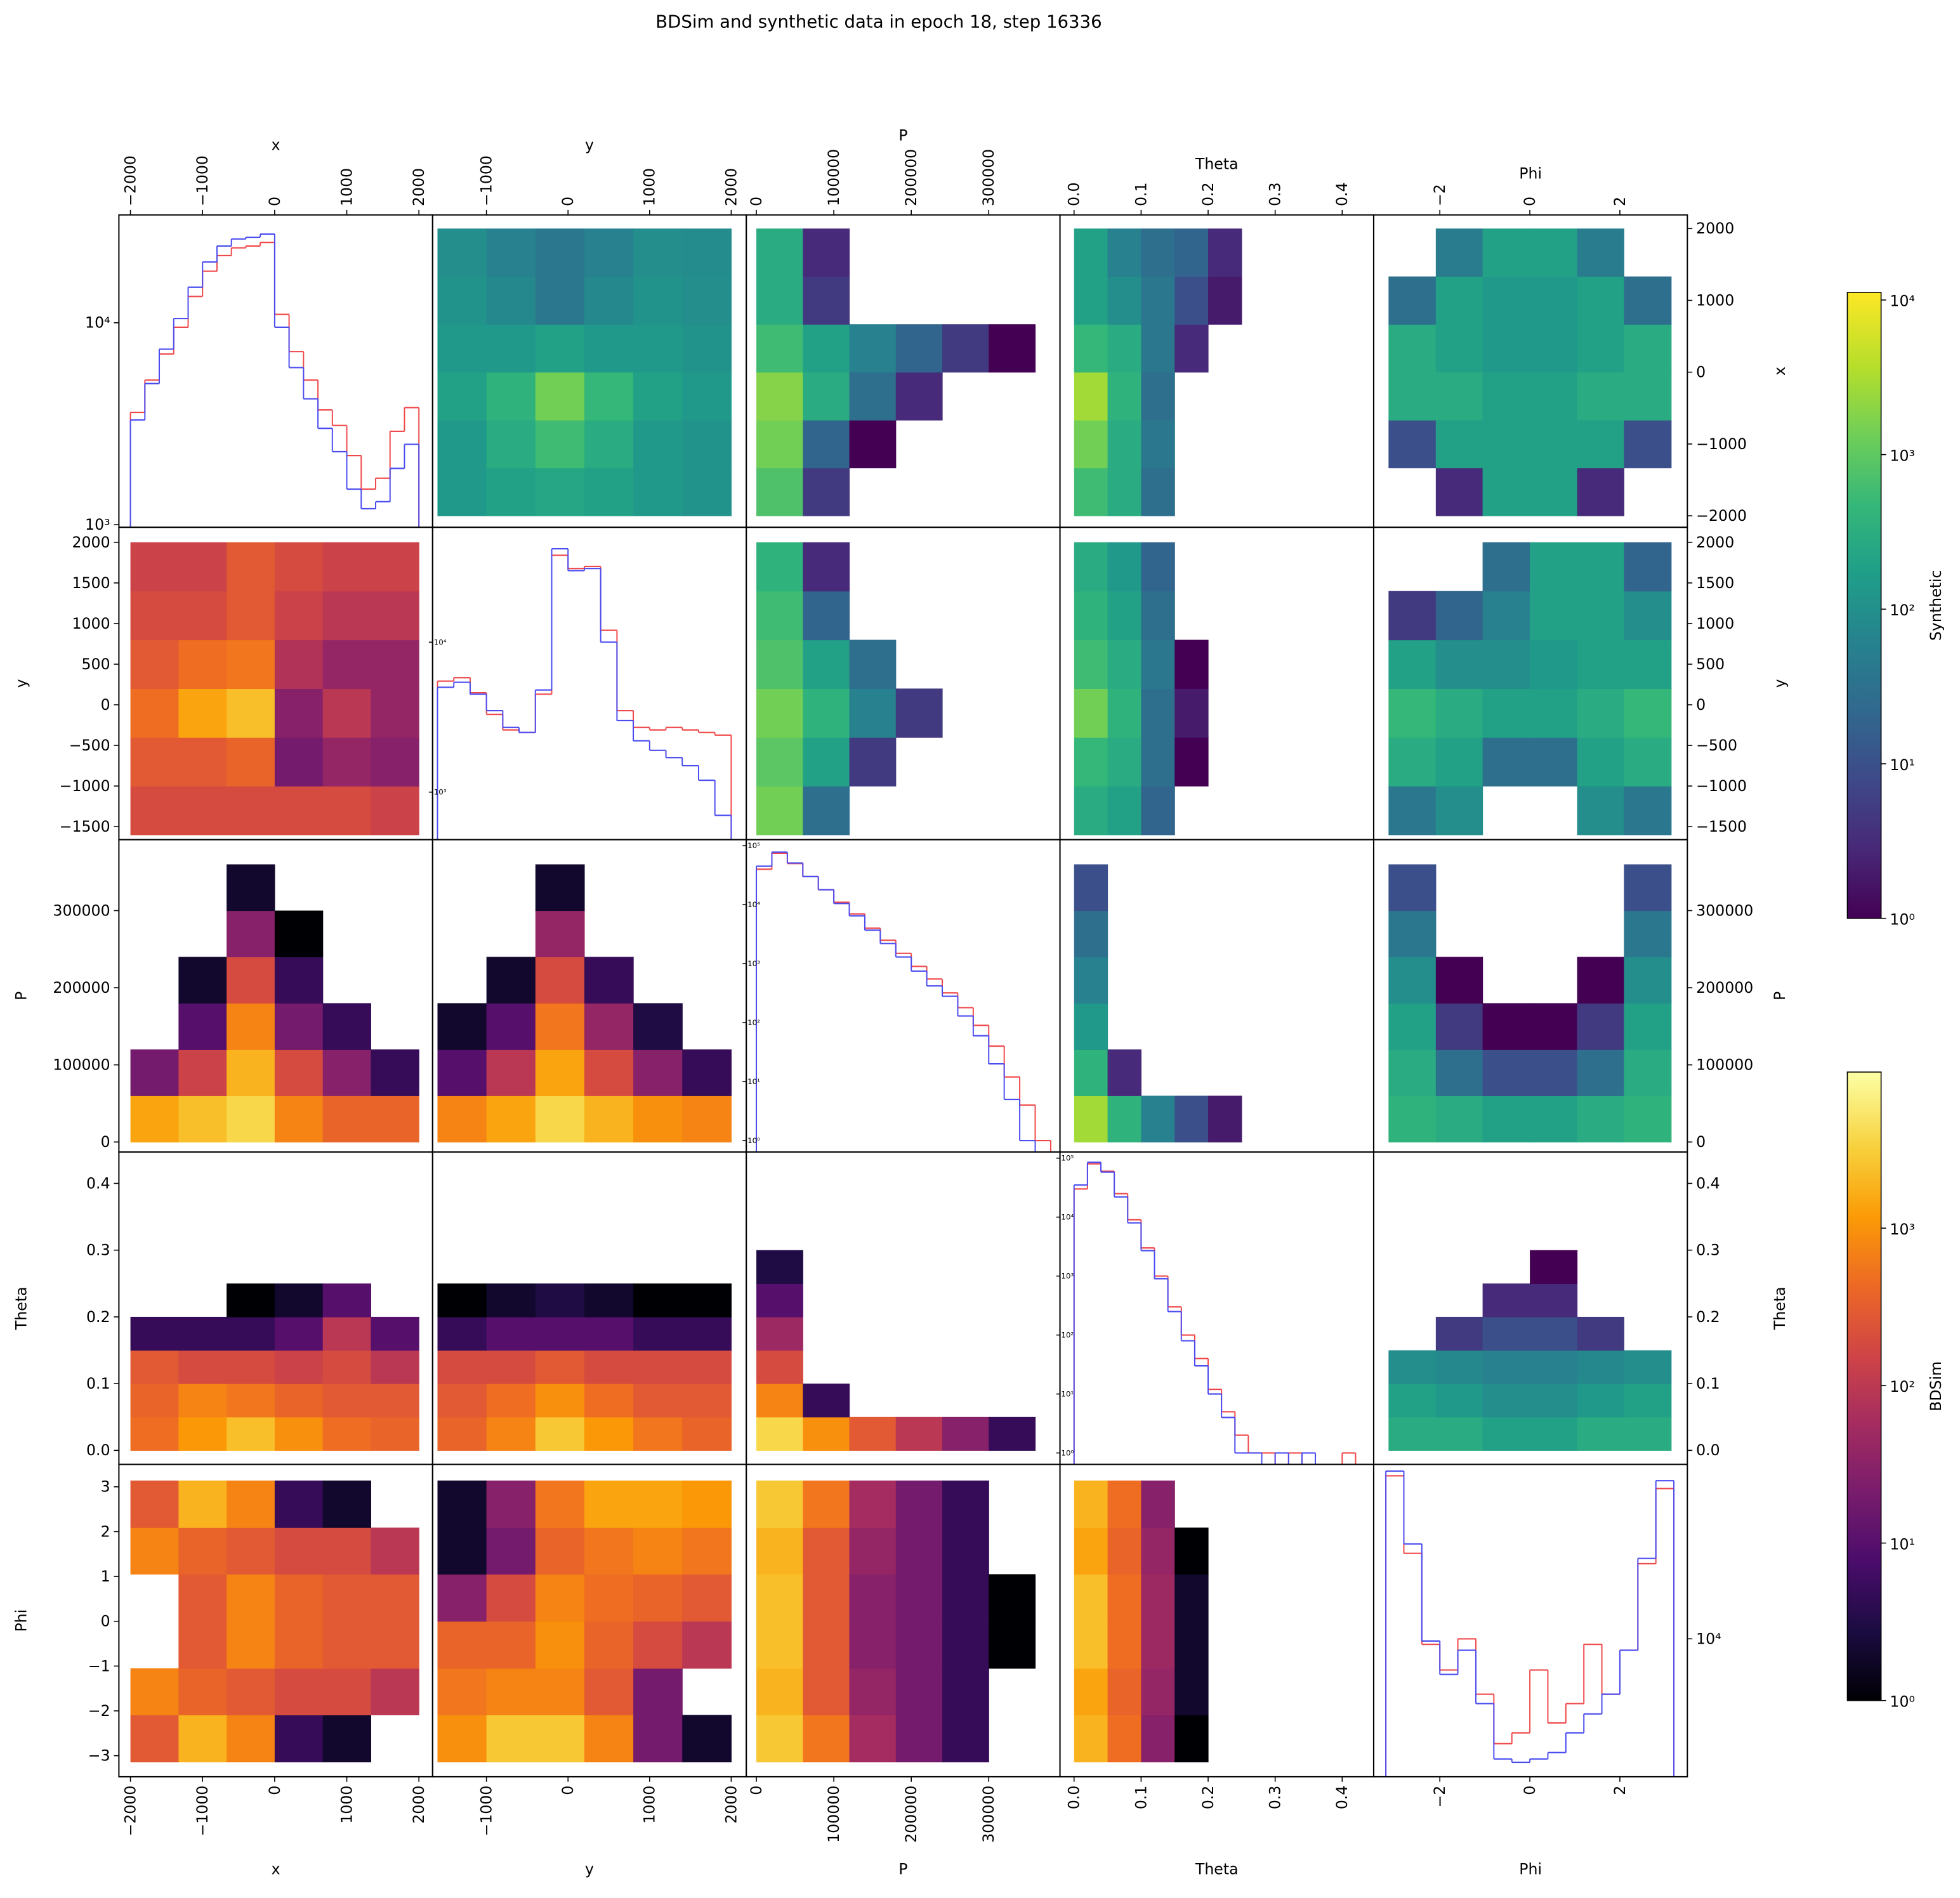  I want to click on x-axis-label: y, so click(589, 145).